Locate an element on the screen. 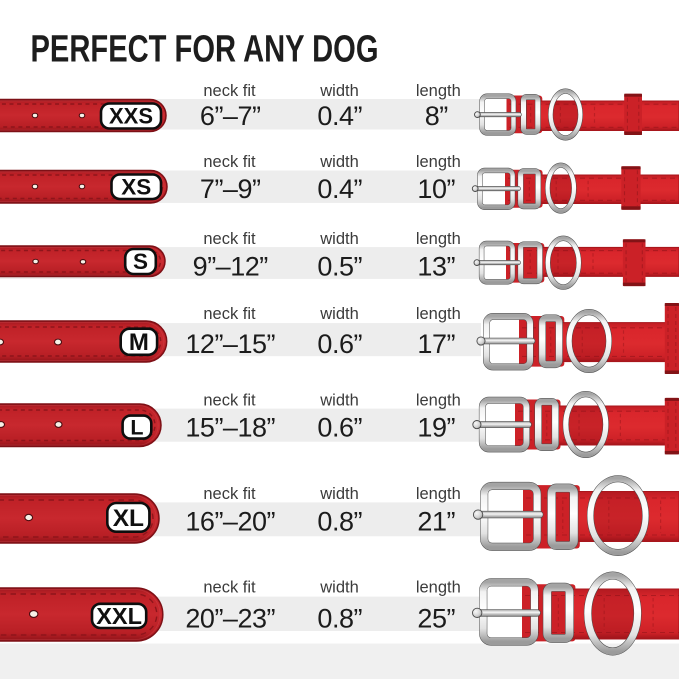 Image resolution: width=679 pixels, height=679 pixels. svg-text: 25” is located at coordinates (436, 619).